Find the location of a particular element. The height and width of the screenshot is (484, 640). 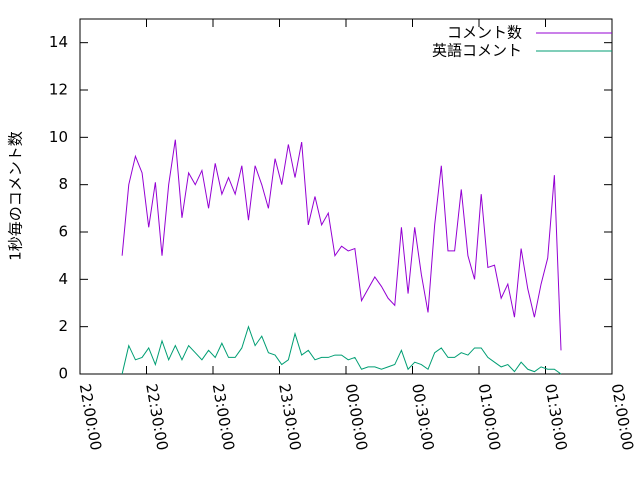

x-tick-label: 01:30:00 is located at coordinates (555, 416).